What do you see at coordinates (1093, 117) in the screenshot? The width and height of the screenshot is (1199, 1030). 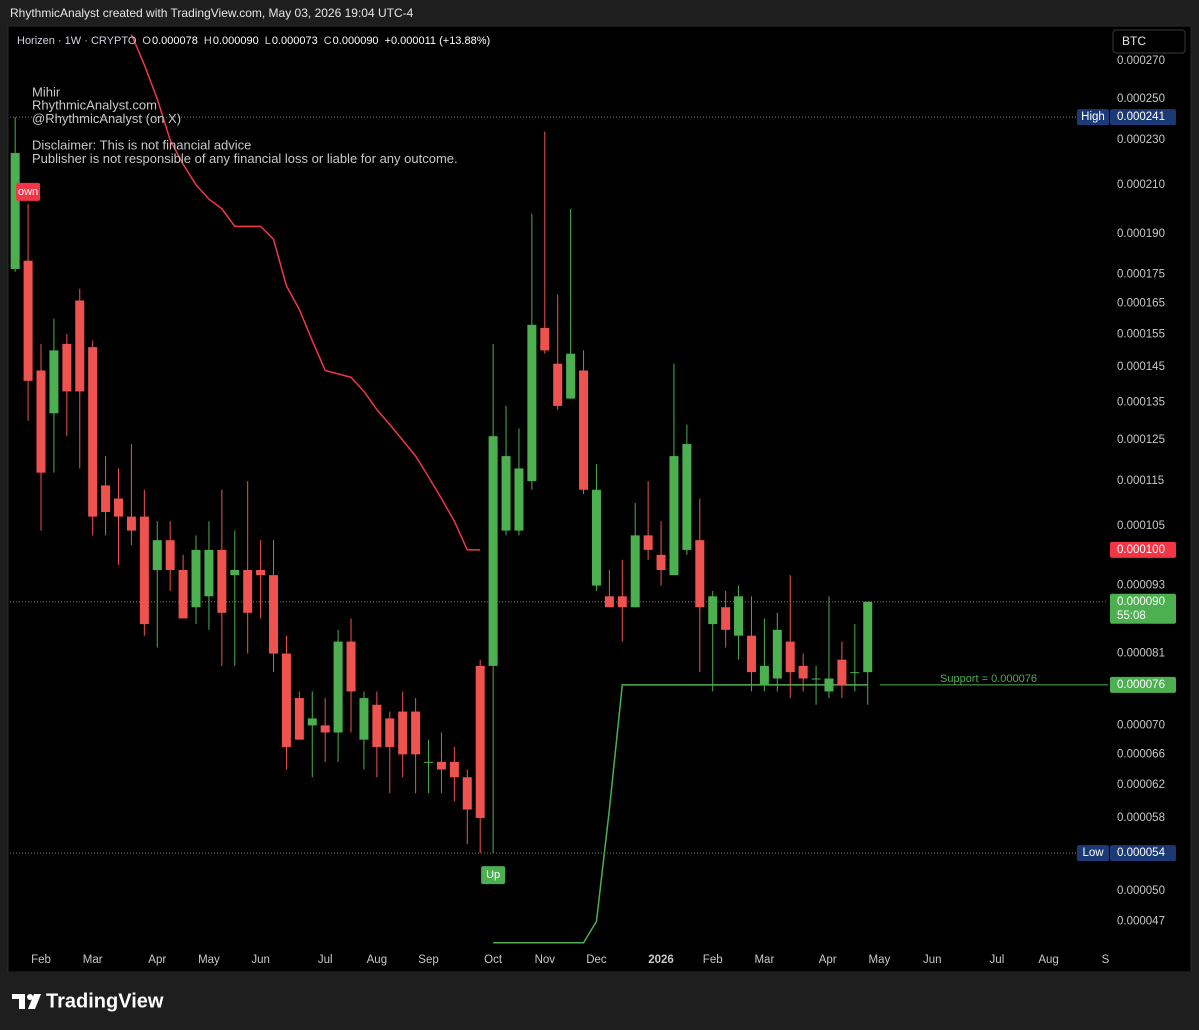 I see `tag-label: High` at bounding box center [1093, 117].